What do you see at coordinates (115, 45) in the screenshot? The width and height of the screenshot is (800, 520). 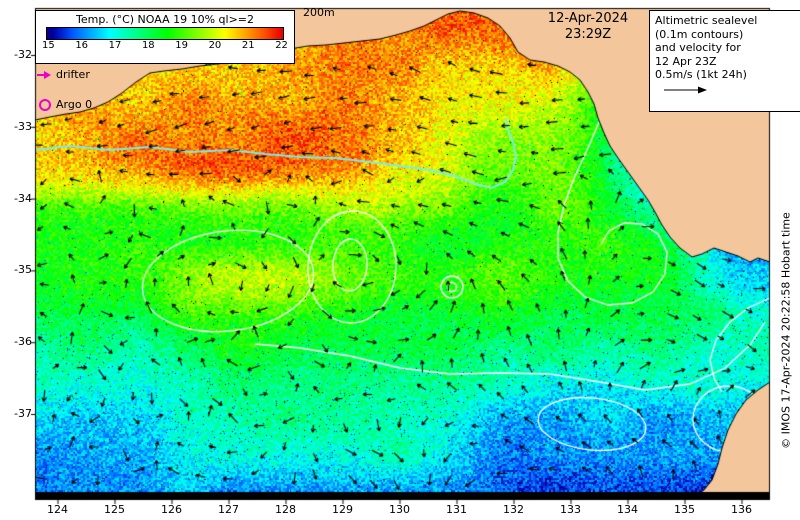 I see `colorbar-tick-label: 17` at bounding box center [115, 45].